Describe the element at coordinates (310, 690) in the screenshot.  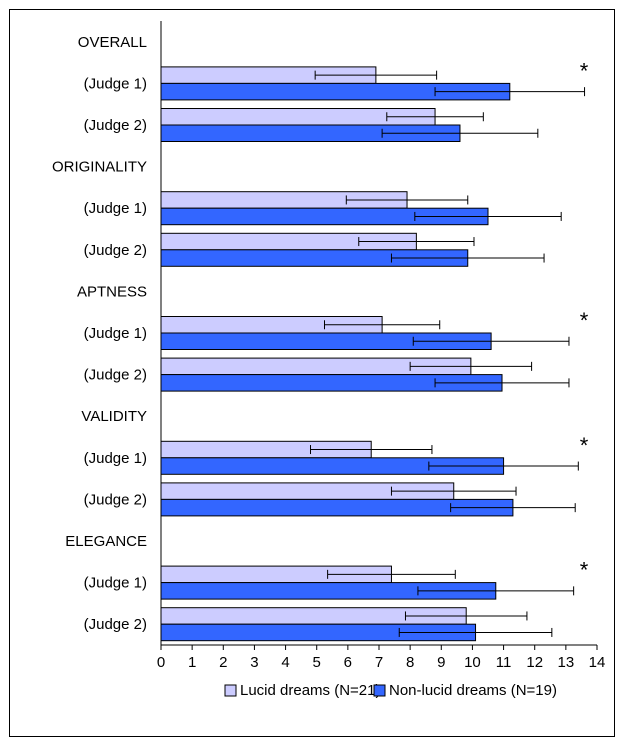
I see `legend-label-lucid: Lucid dreams (N=21)` at that location.